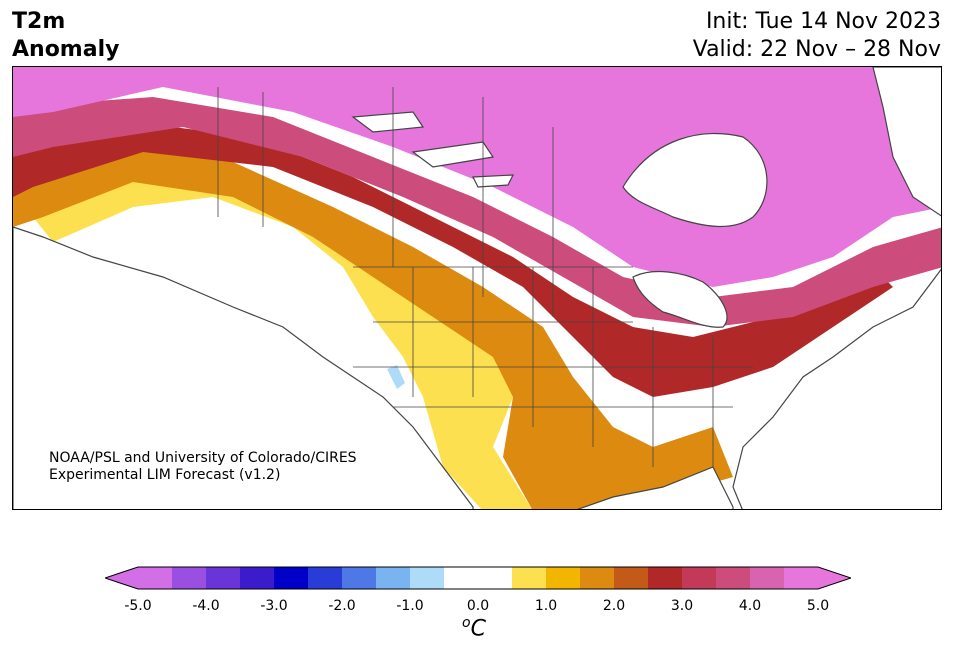 The width and height of the screenshot is (953, 656). Describe the element at coordinates (906, 142) in the screenshot. I see `labrador-sea` at that location.